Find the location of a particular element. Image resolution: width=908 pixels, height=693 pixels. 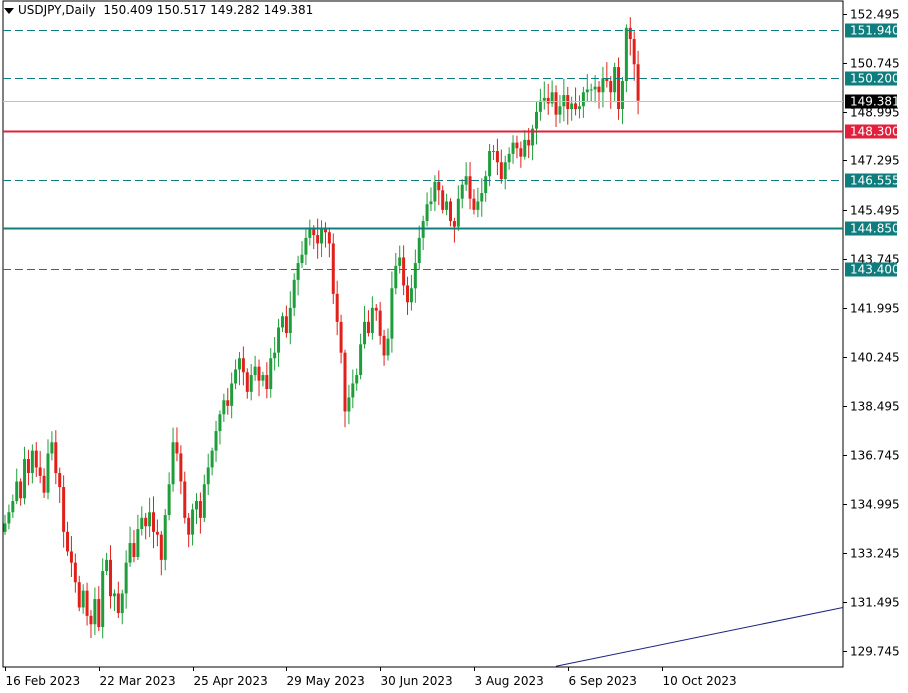

y-tick-label: 140.245 is located at coordinates (875, 358).